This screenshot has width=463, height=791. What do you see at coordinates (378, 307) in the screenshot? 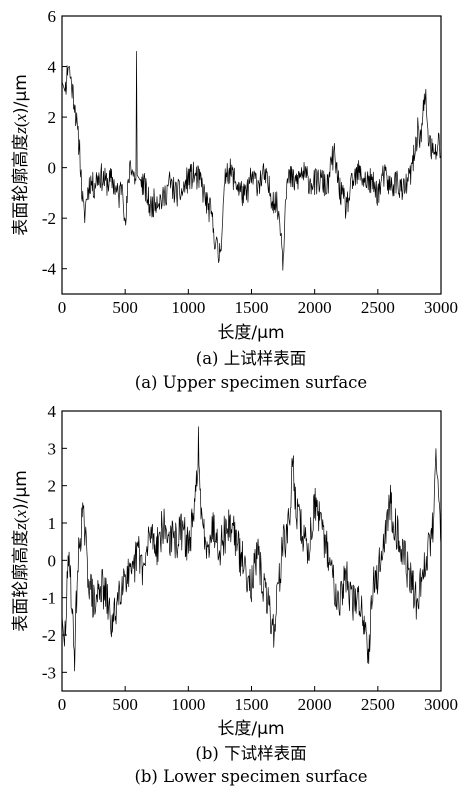
I see `upper-x-tick-label: 2500` at bounding box center [378, 307].